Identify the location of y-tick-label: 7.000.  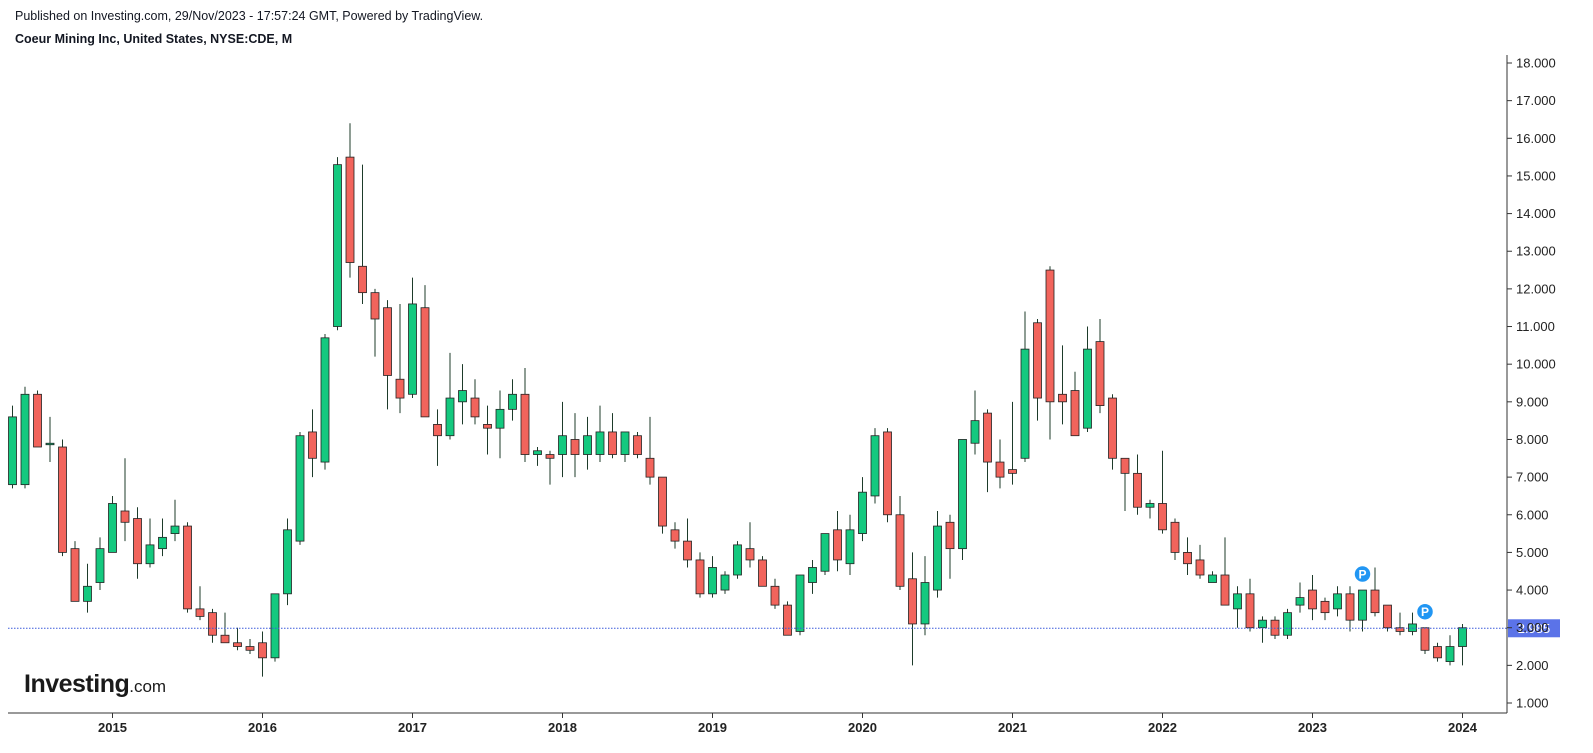
(1532, 477).